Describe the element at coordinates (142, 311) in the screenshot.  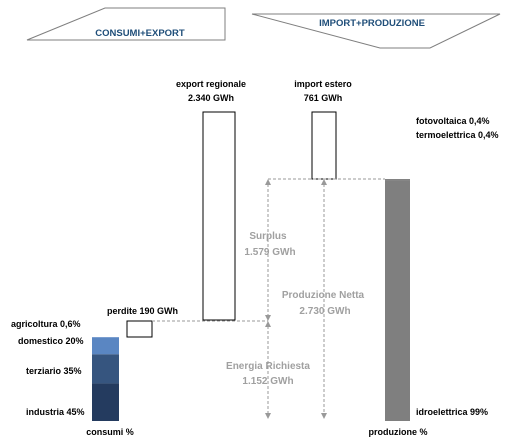
I see `perdite-label: perdite 190 GWh` at that location.